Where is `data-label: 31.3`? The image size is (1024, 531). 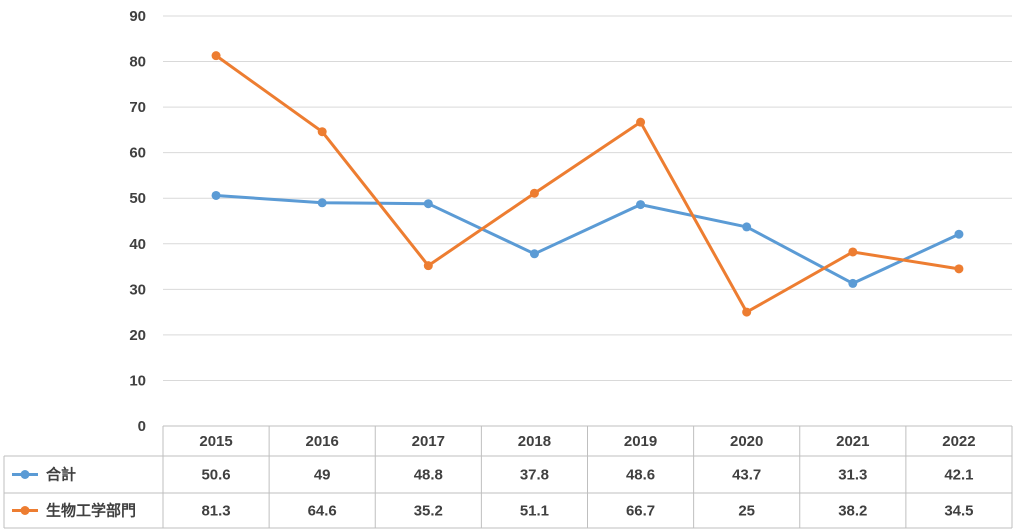 data-label: 31.3 is located at coordinates (852, 475).